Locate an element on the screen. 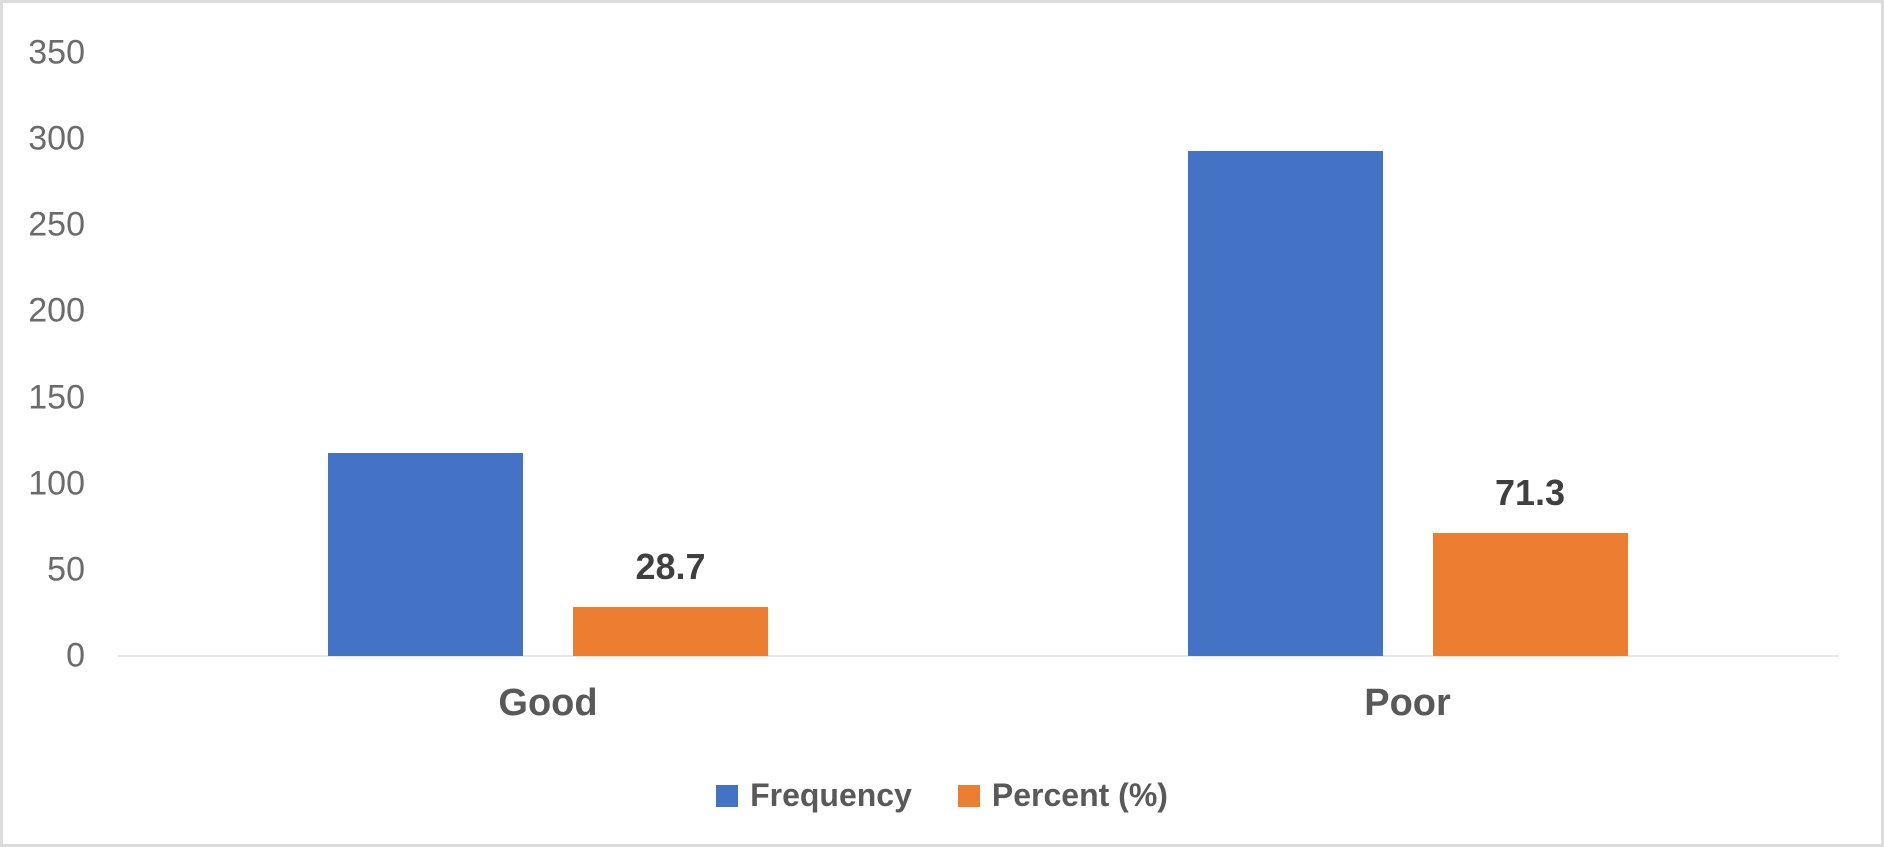  y-tick-label: 300 is located at coordinates (56, 138).